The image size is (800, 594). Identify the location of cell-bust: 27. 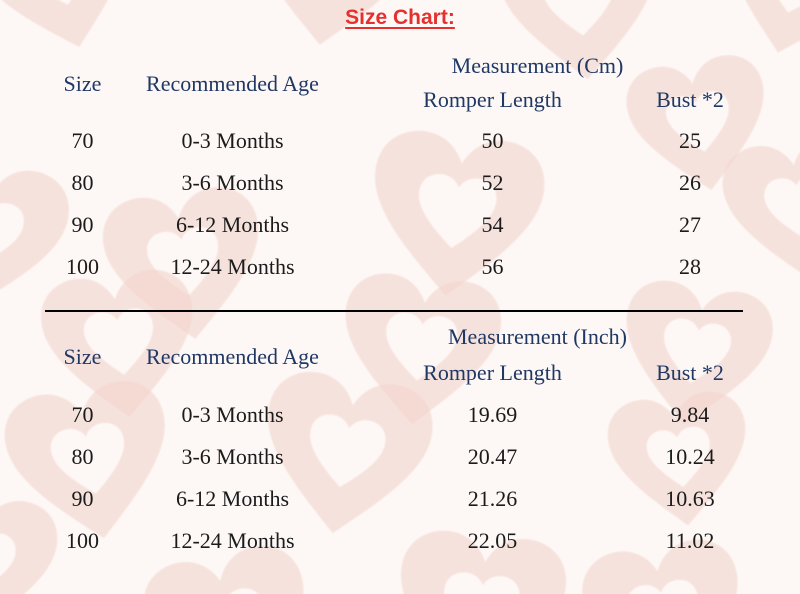
(690, 224).